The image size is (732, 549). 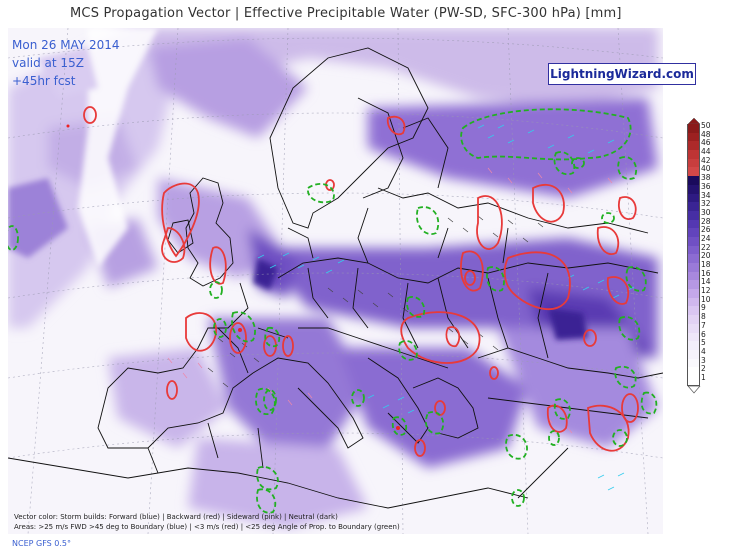 I want to click on scale-tick-label: 34, so click(x=706, y=195).